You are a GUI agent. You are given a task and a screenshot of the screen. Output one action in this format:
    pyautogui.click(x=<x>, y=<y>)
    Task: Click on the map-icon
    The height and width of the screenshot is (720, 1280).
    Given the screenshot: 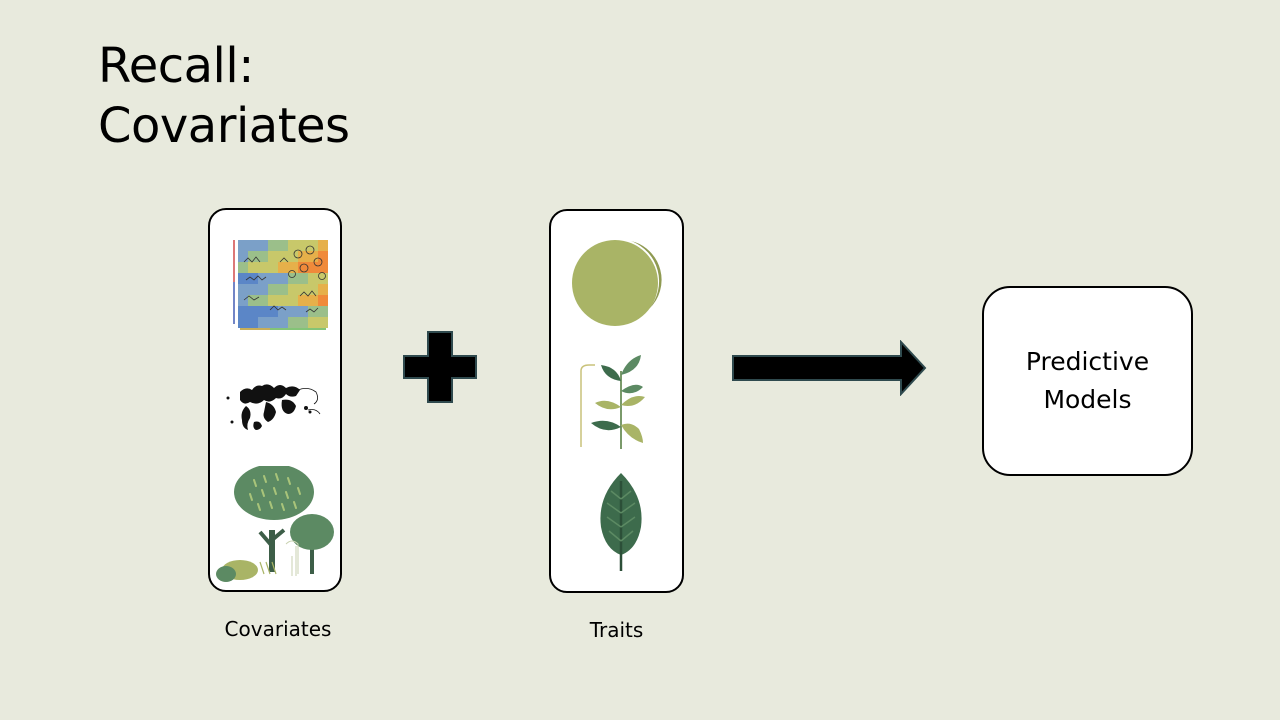 What is the action you would take?
    pyautogui.click(x=273, y=407)
    